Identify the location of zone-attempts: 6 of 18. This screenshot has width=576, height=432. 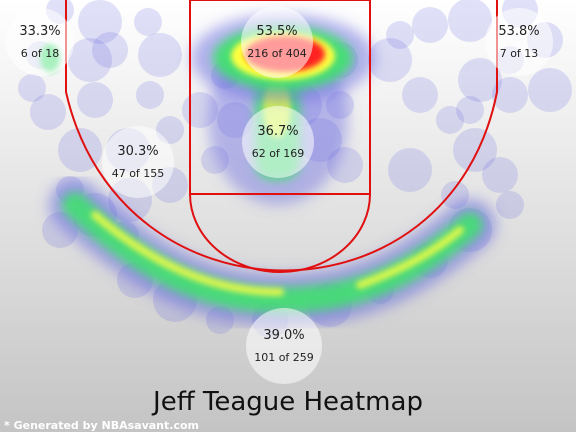
(40, 53).